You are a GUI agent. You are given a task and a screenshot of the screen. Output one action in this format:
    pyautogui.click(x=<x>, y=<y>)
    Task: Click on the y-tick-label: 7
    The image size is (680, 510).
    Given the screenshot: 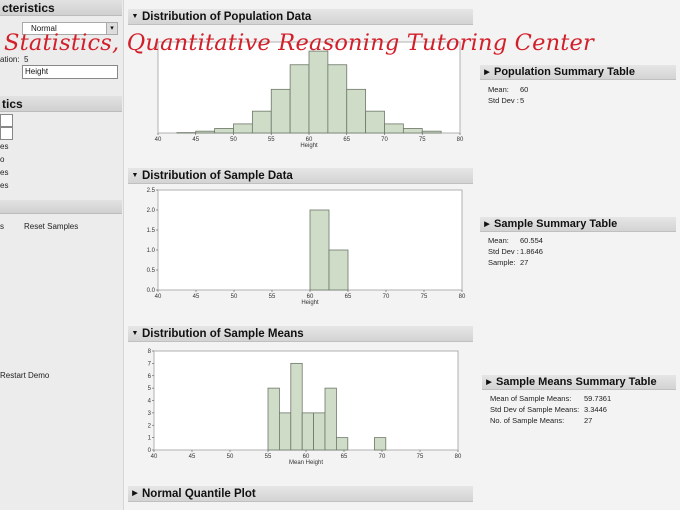 What is the action you would take?
    pyautogui.click(x=150, y=364)
    